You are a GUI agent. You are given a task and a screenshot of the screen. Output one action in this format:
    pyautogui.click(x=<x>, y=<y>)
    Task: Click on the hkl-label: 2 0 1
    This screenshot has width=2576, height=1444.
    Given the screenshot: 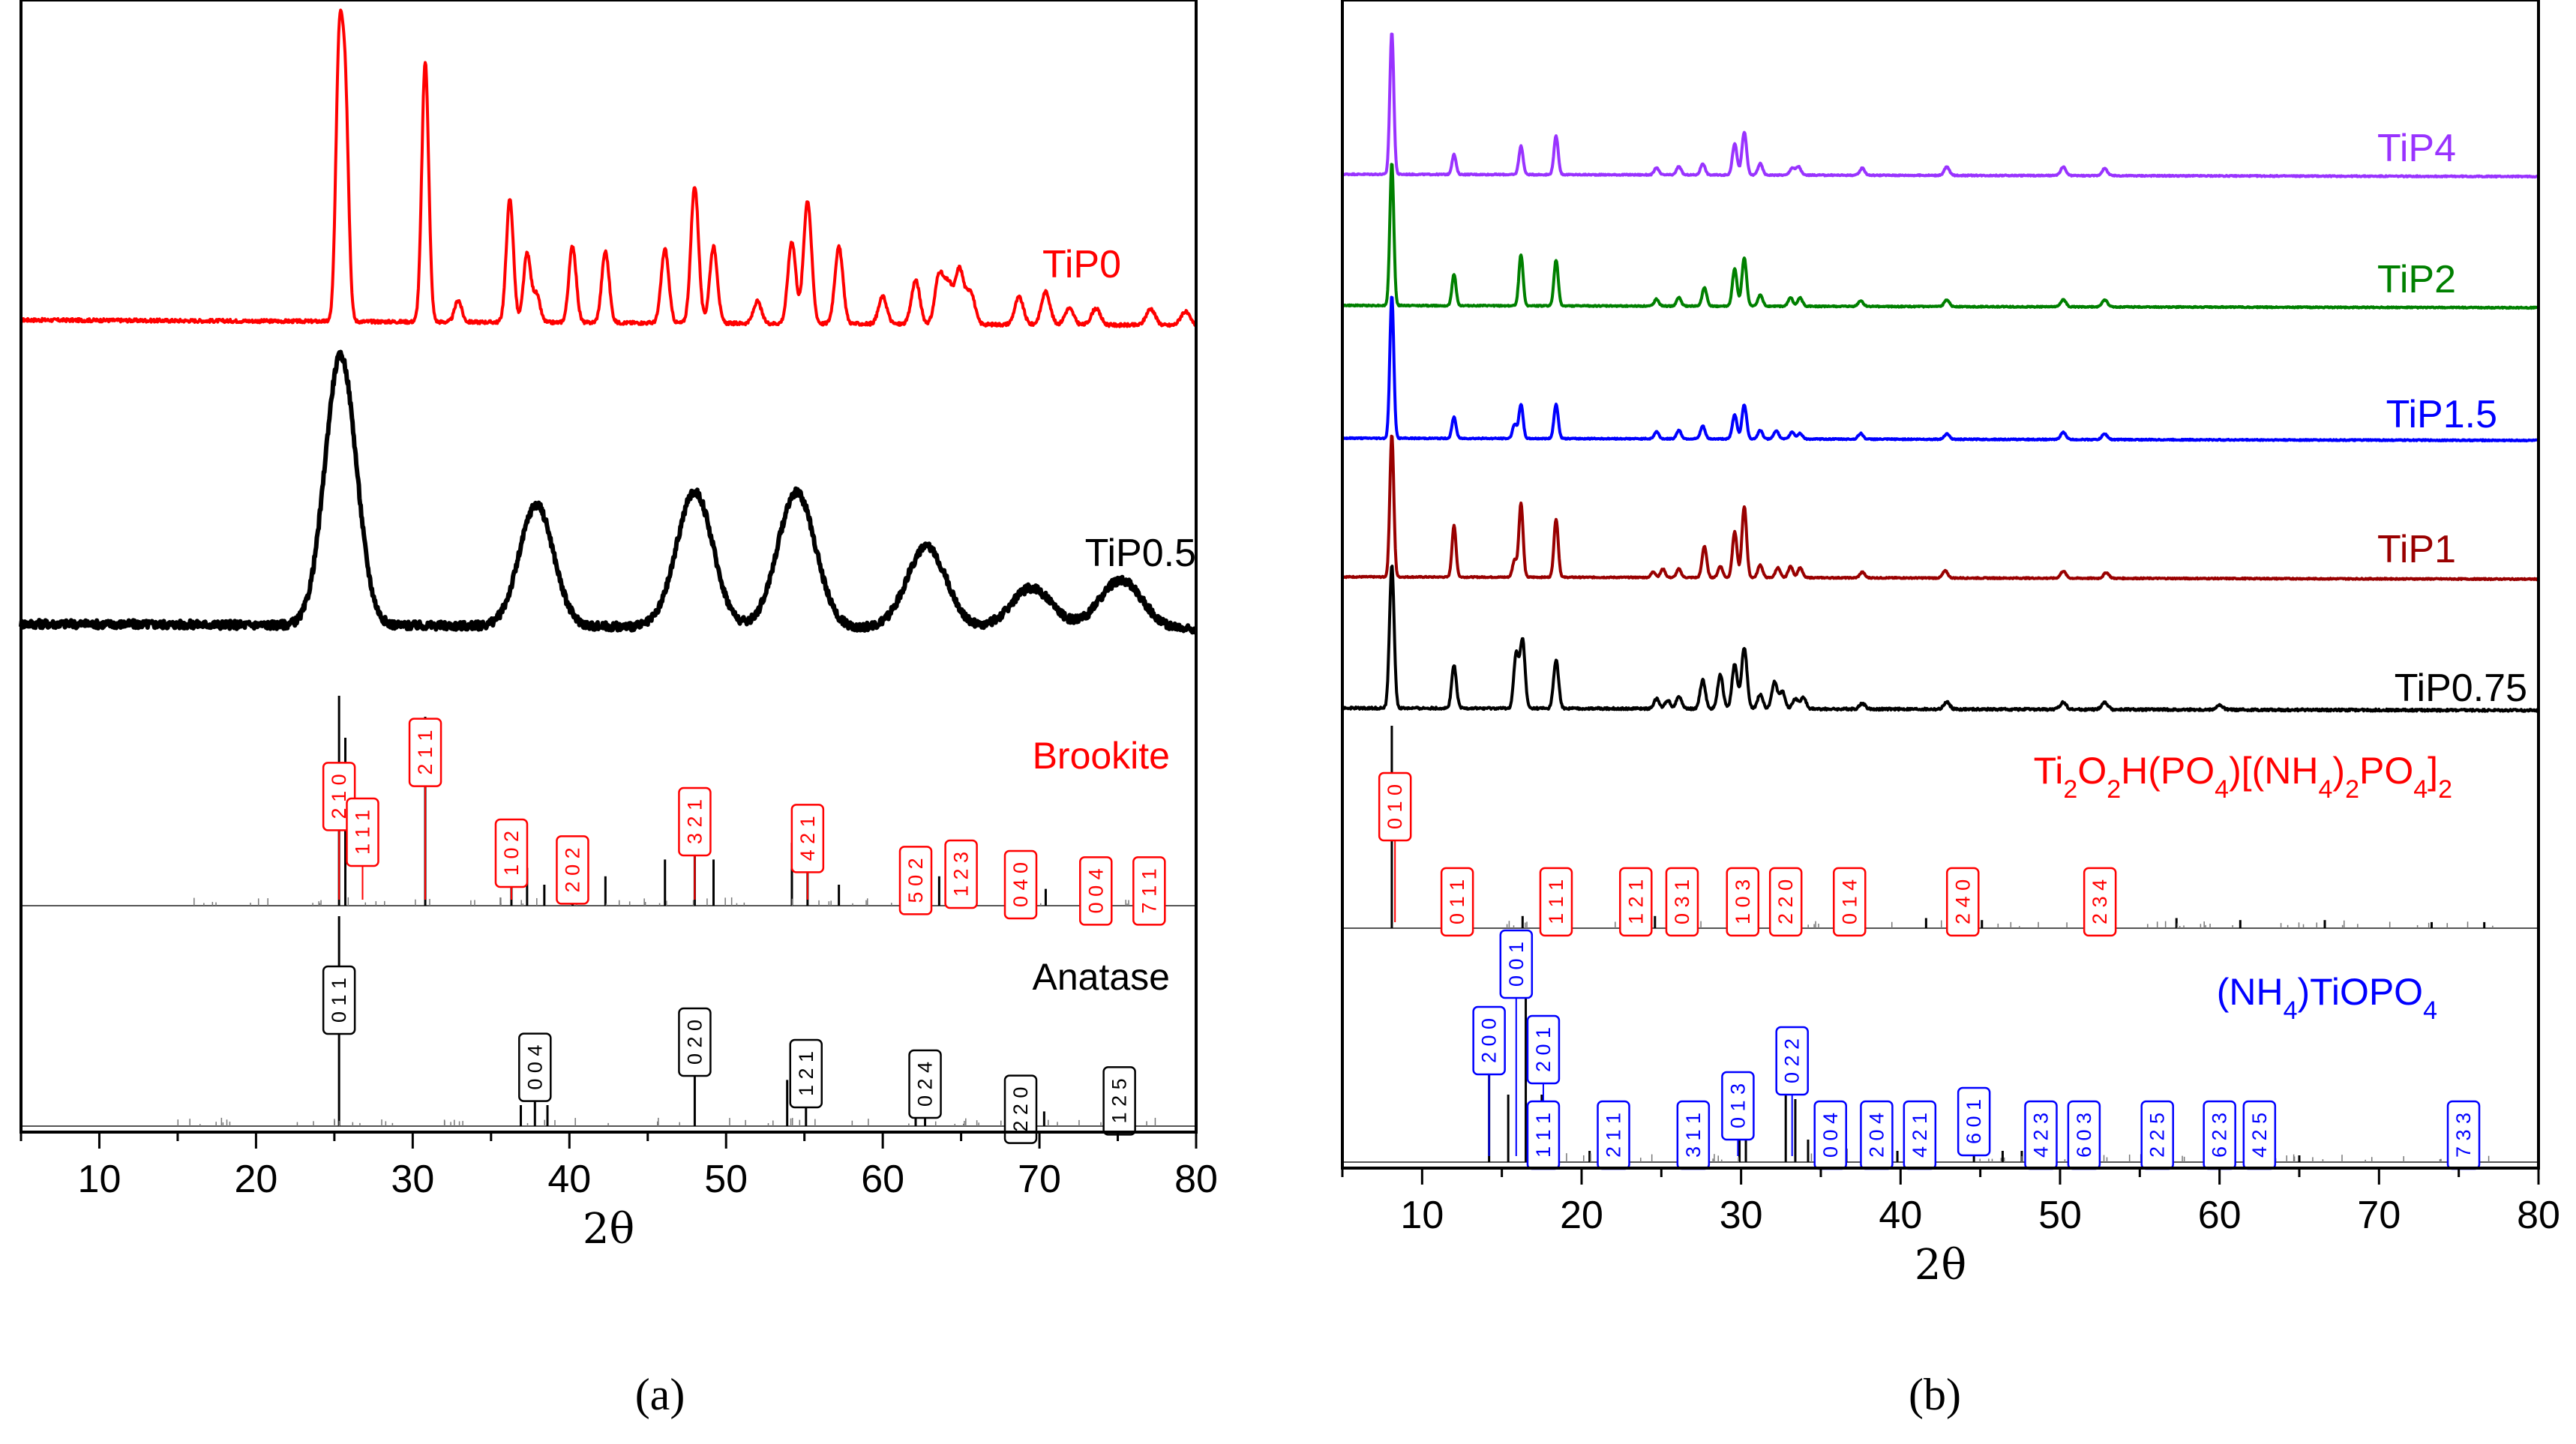 What is the action you would take?
    pyautogui.click(x=1544, y=1049)
    